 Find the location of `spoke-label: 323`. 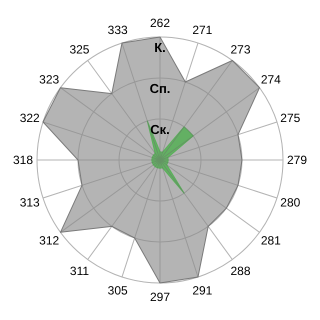

spoke-label: 323 is located at coordinates (49, 79).